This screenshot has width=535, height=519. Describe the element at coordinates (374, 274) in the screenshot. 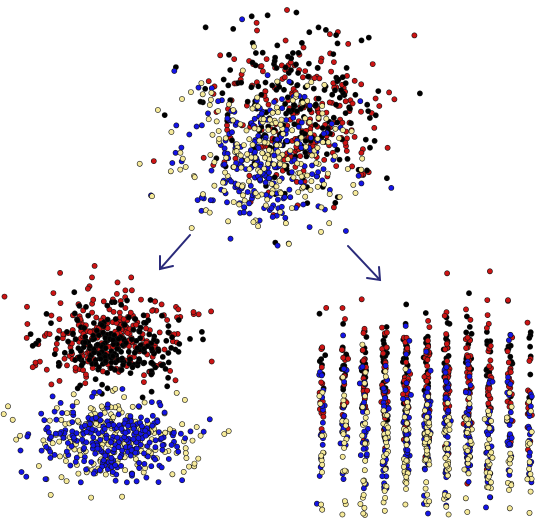

I see `arrow-right-head` at that location.